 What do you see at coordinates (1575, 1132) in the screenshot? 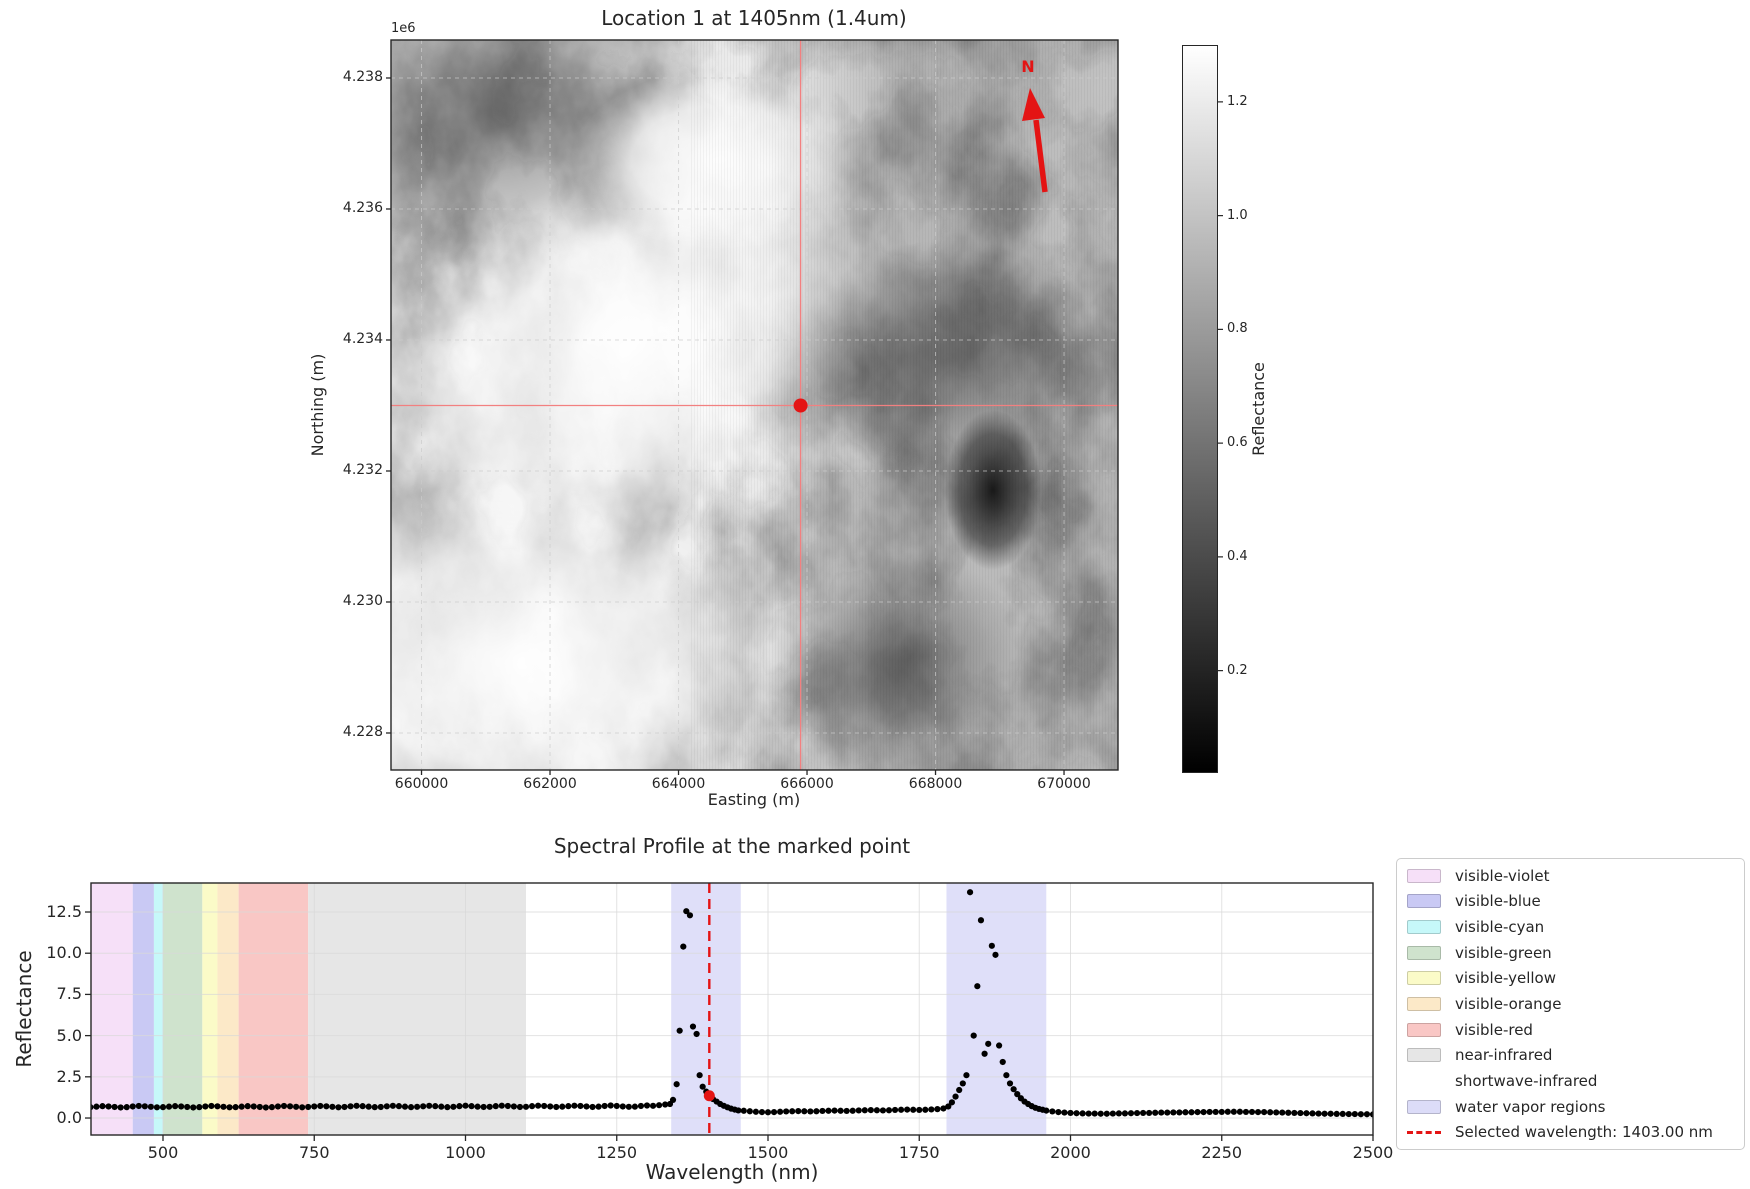
I see `legend-item-10: Selected wavelength: 1403.00 nm` at bounding box center [1575, 1132].